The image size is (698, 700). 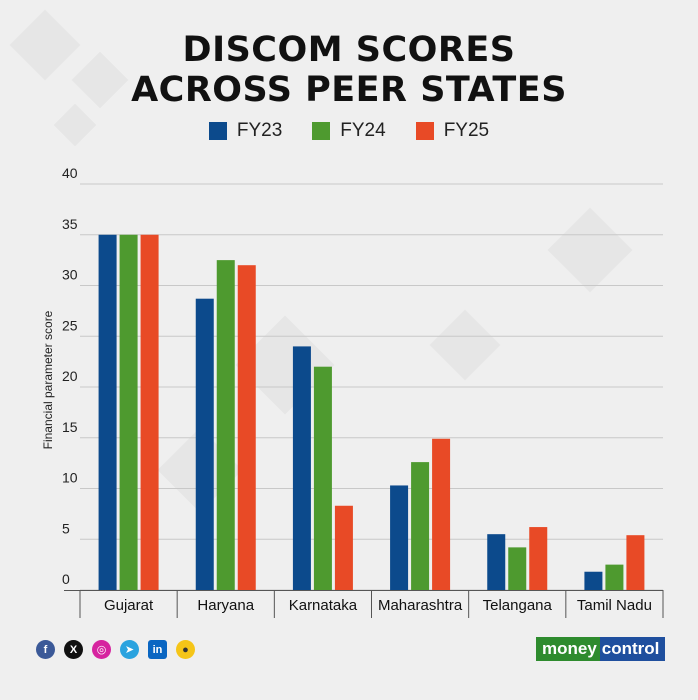 I want to click on legend-item-fy24: FY24, so click(x=349, y=131).